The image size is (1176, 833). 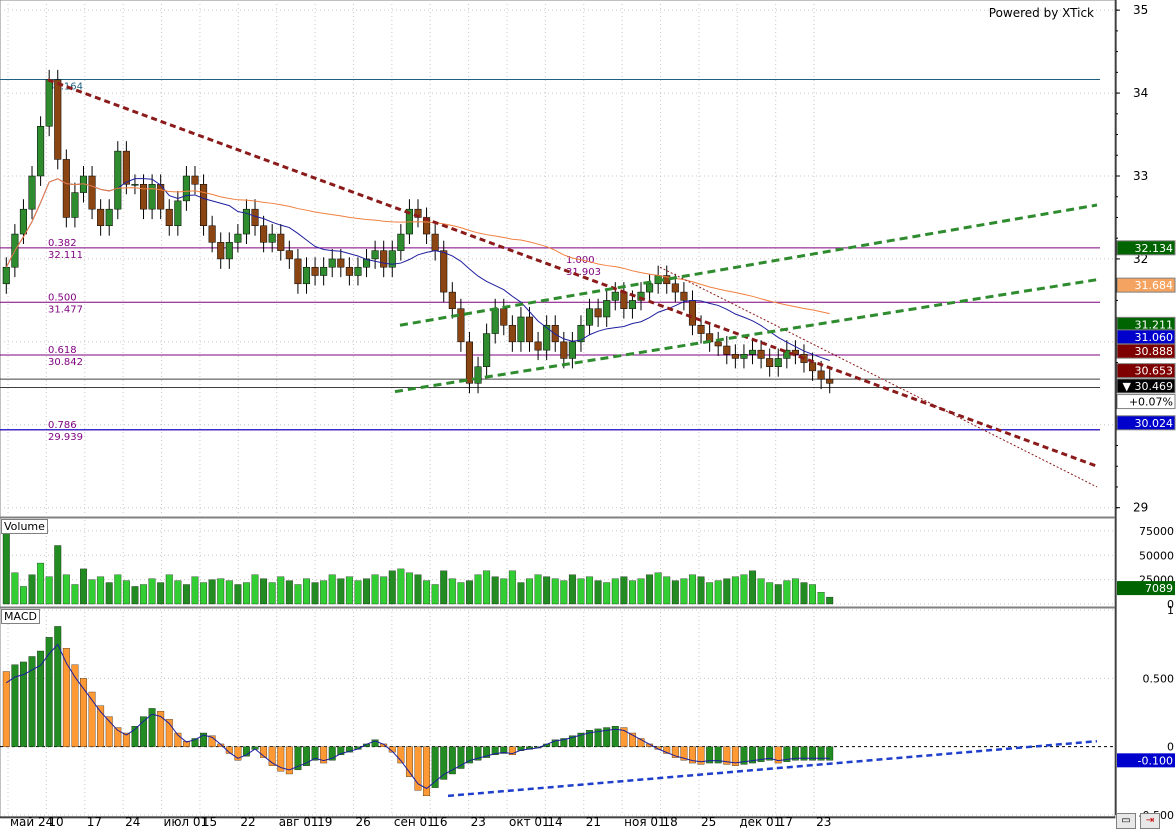 I want to click on x-tick-label: июл 01, so click(x=186, y=822).